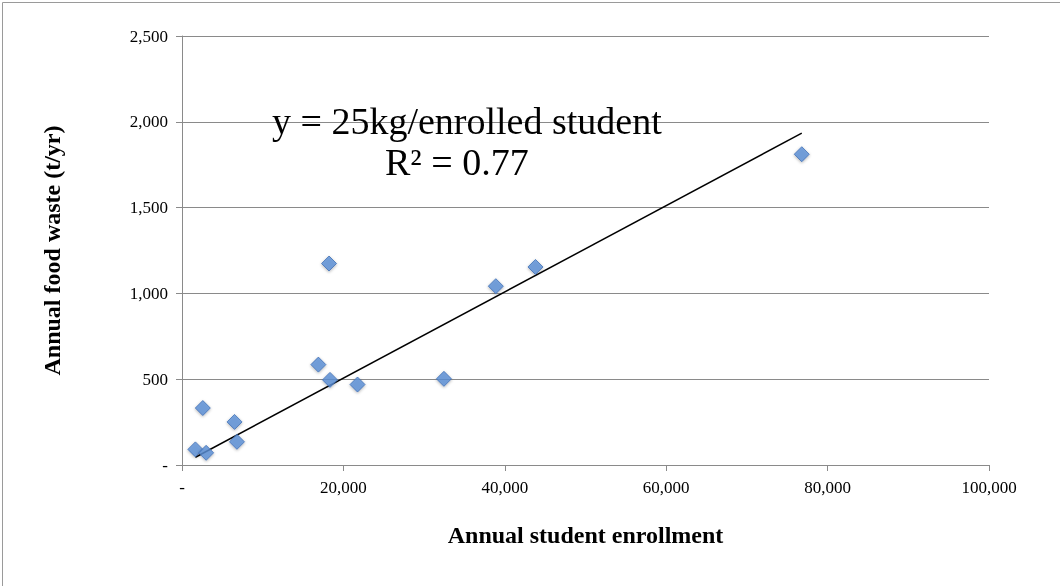 The width and height of the screenshot is (1060, 586). Describe the element at coordinates (989, 487) in the screenshot. I see `x-tick-label: 100,000` at that location.